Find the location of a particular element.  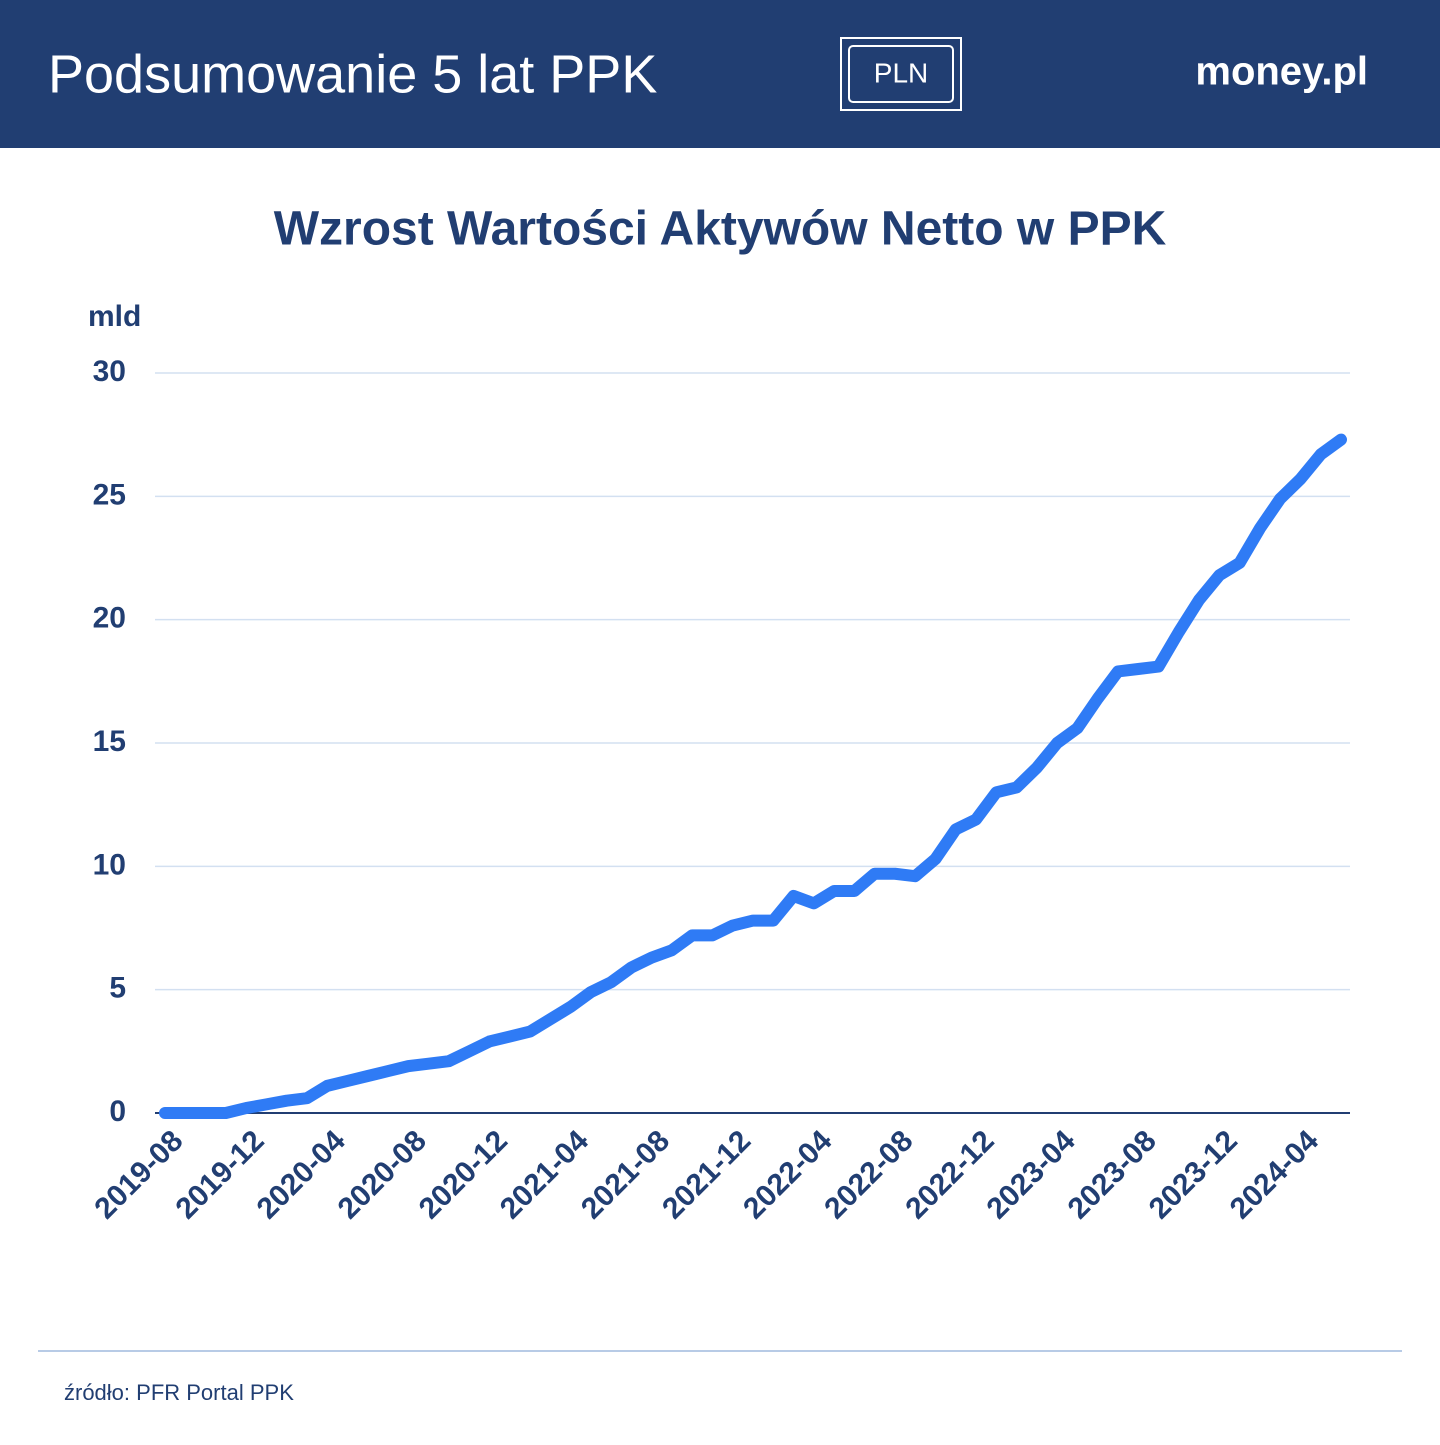

y-tick-label: 15 is located at coordinates (109, 741).